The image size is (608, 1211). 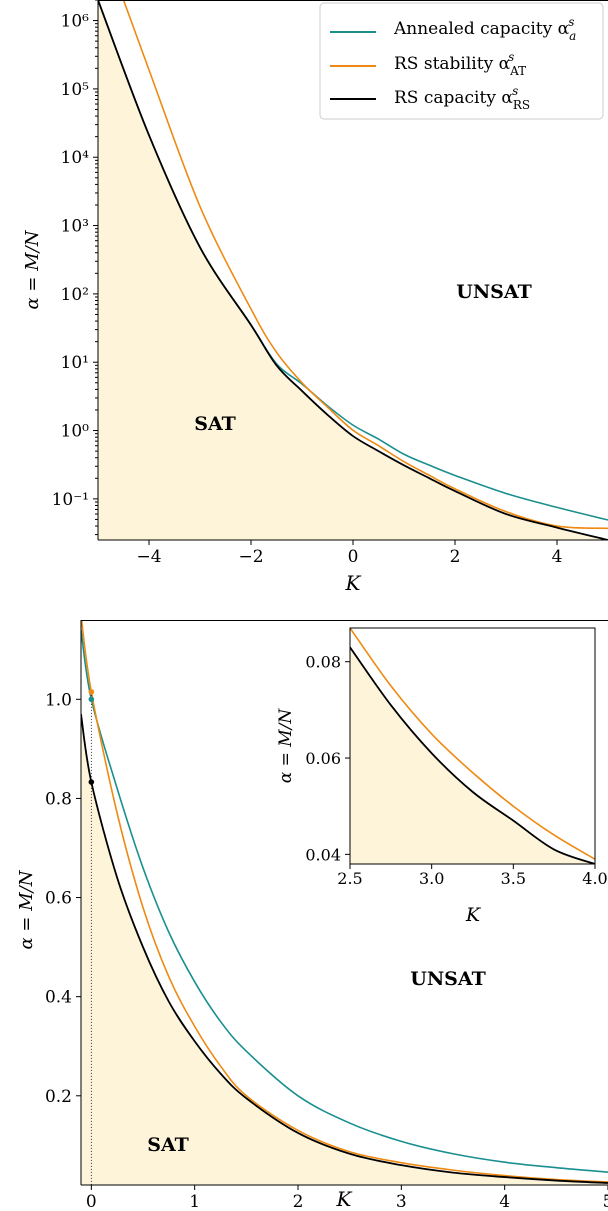 I want to click on x-tick-label: 3.5, so click(x=513, y=878).